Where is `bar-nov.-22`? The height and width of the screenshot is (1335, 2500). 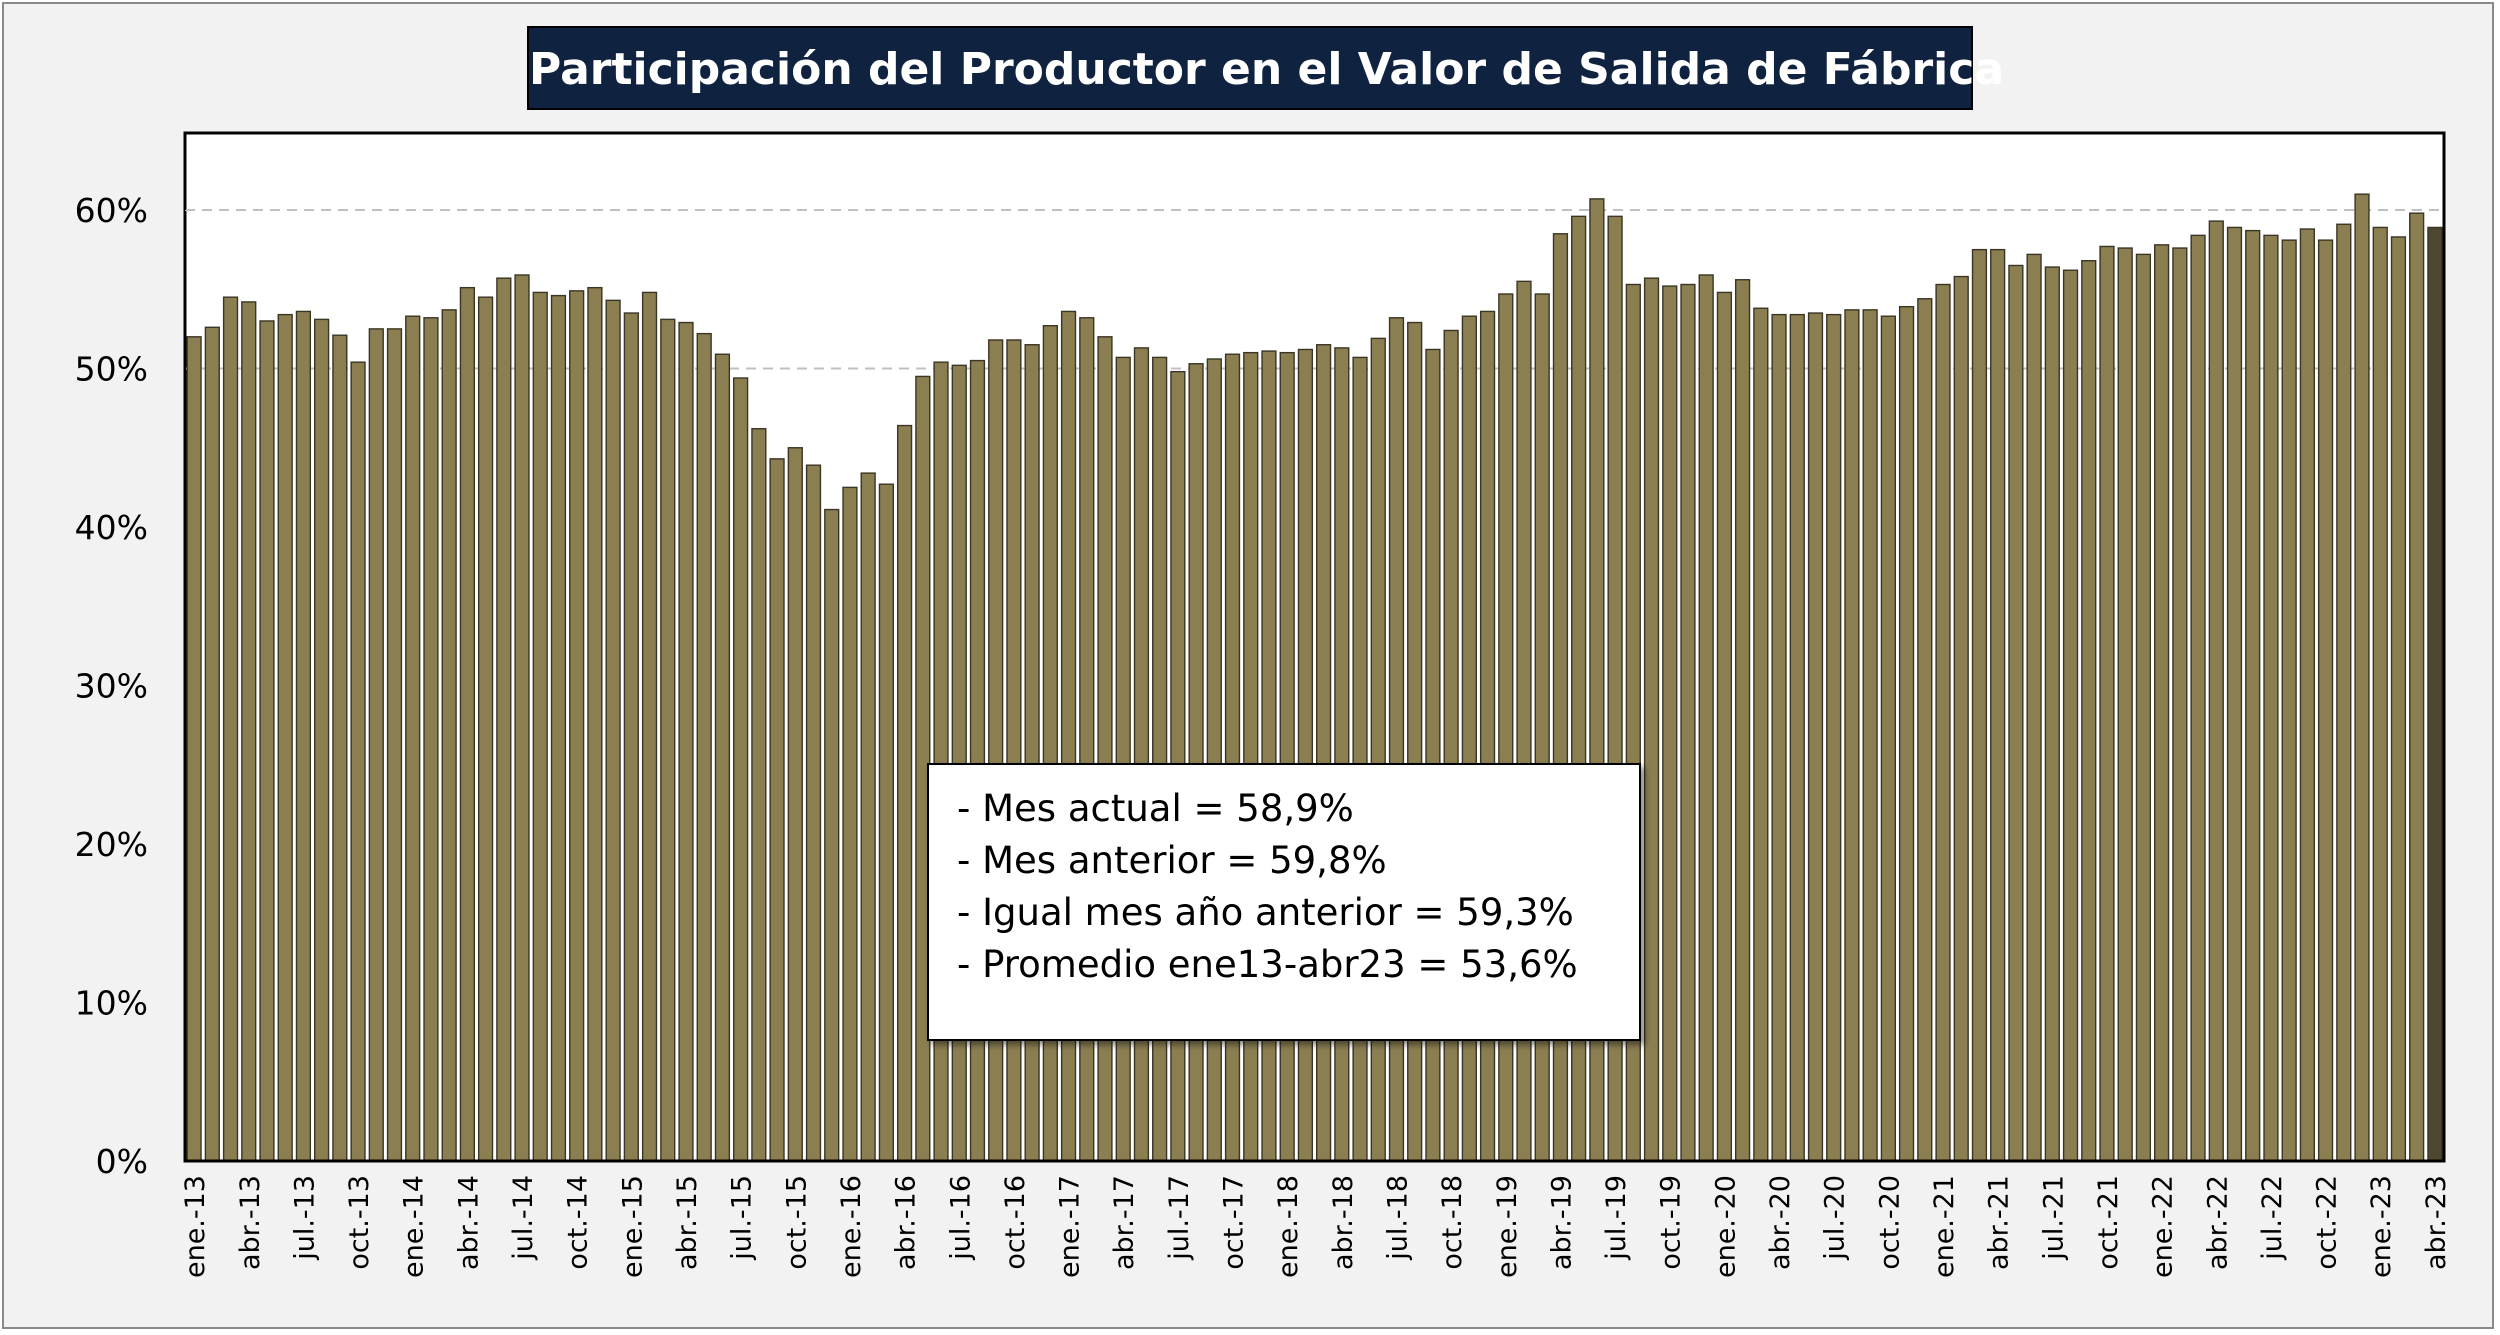
bar-nov.-22 is located at coordinates (2344, 692).